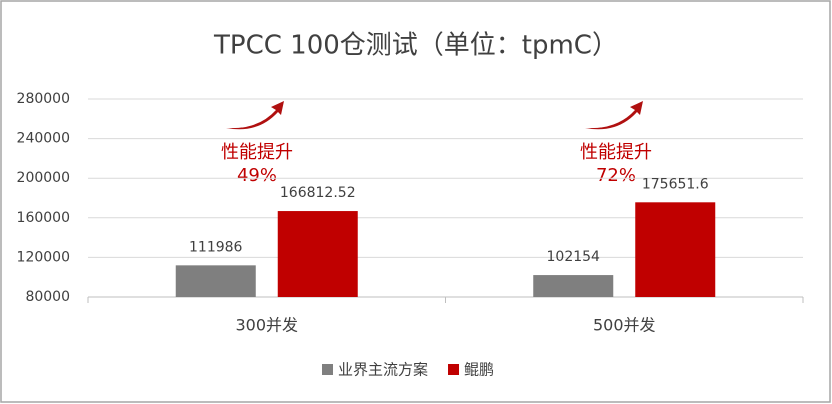 Image resolution: width=832 pixels, height=404 pixels. I want to click on y-tick-label: 240000, so click(43, 139).